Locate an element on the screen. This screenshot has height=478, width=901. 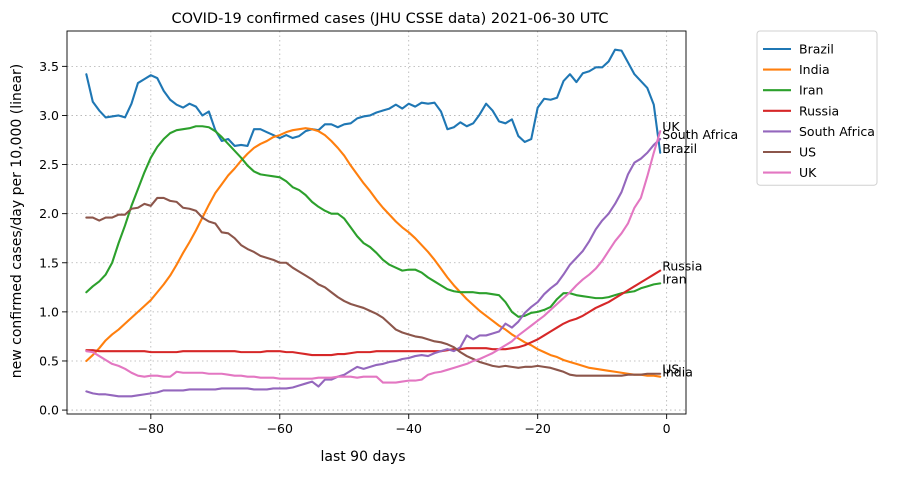
end-label-uk: UK is located at coordinates (671, 126).